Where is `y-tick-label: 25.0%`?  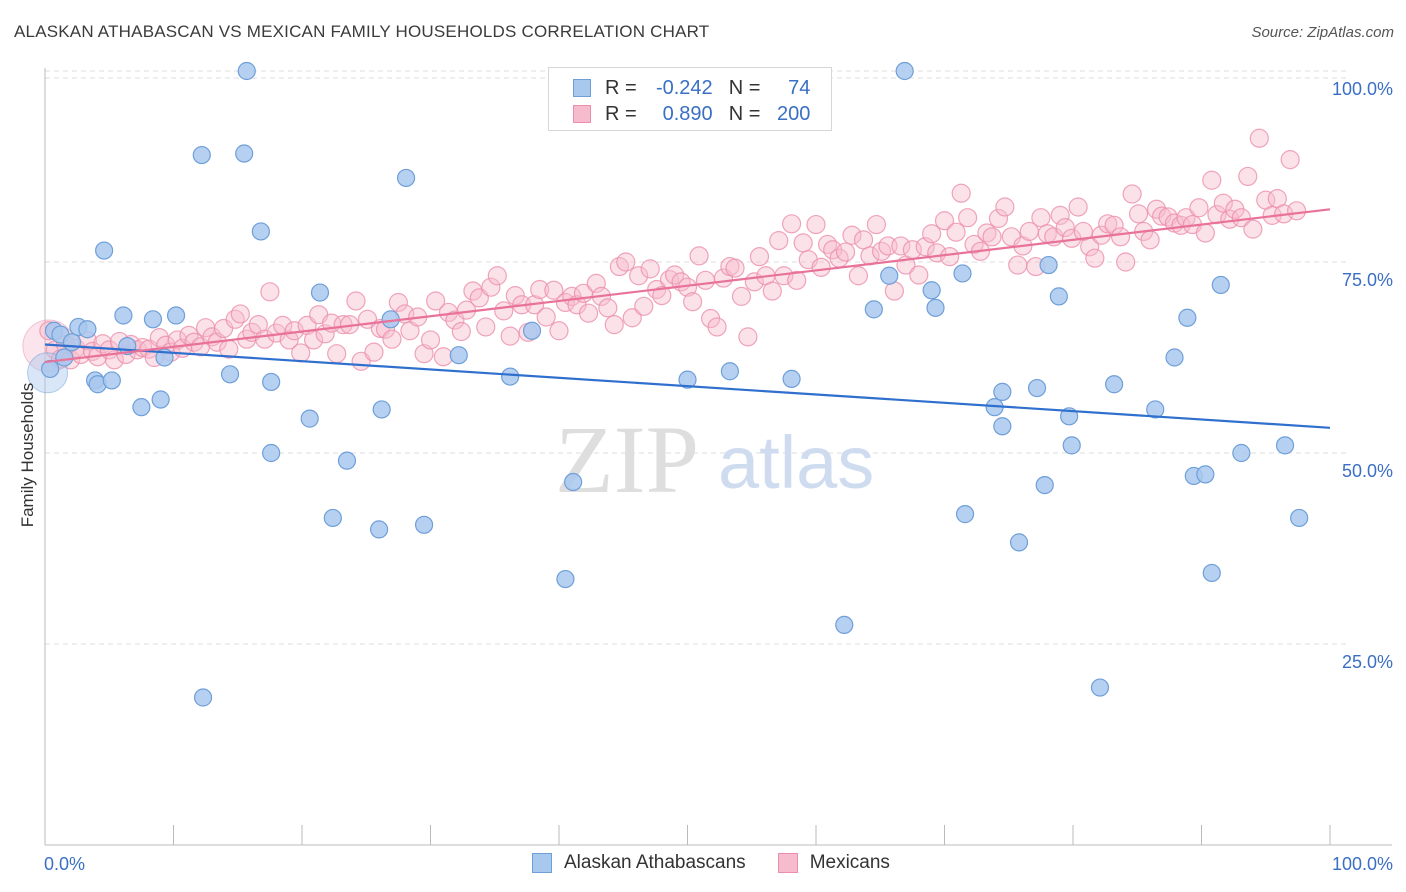
y-tick-label: 25.0% is located at coordinates (1367, 662).